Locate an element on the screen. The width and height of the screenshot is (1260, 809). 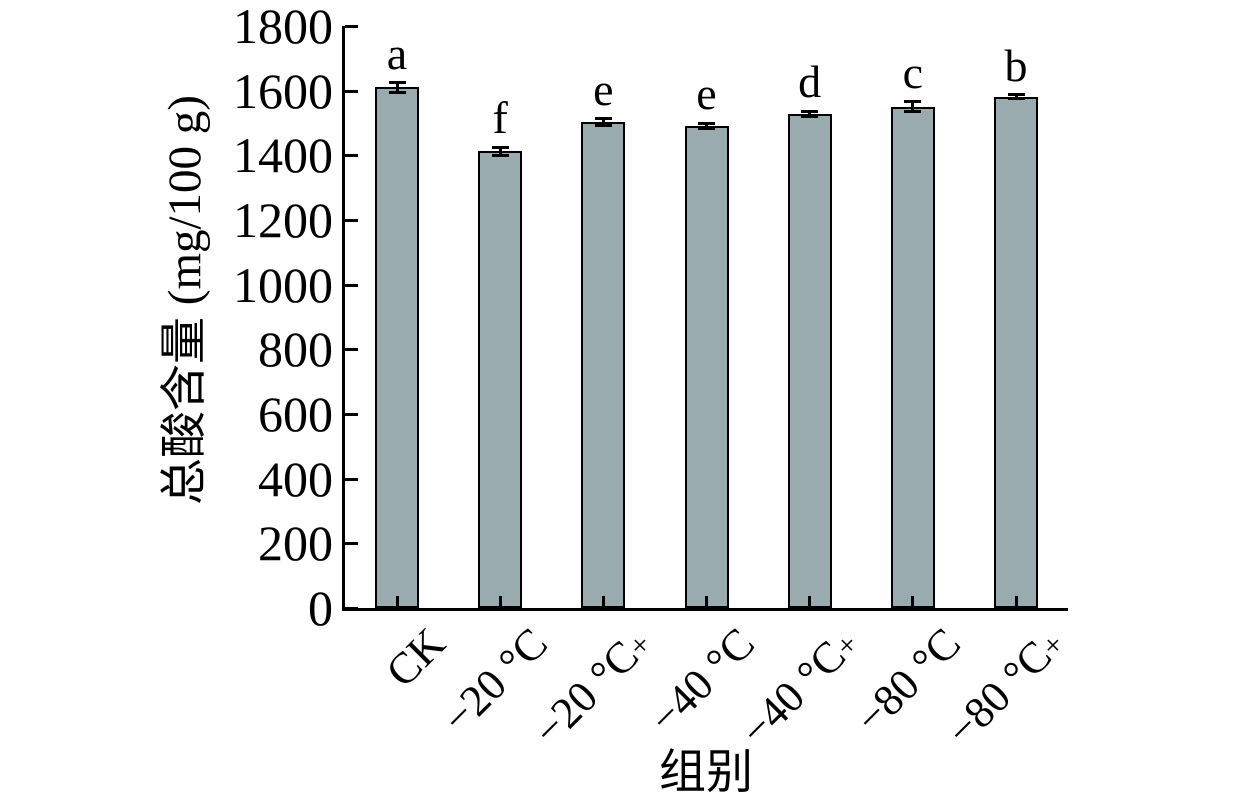
y-axis-title: 总酸含量 (mg/100 g) is located at coordinates (185, 300).